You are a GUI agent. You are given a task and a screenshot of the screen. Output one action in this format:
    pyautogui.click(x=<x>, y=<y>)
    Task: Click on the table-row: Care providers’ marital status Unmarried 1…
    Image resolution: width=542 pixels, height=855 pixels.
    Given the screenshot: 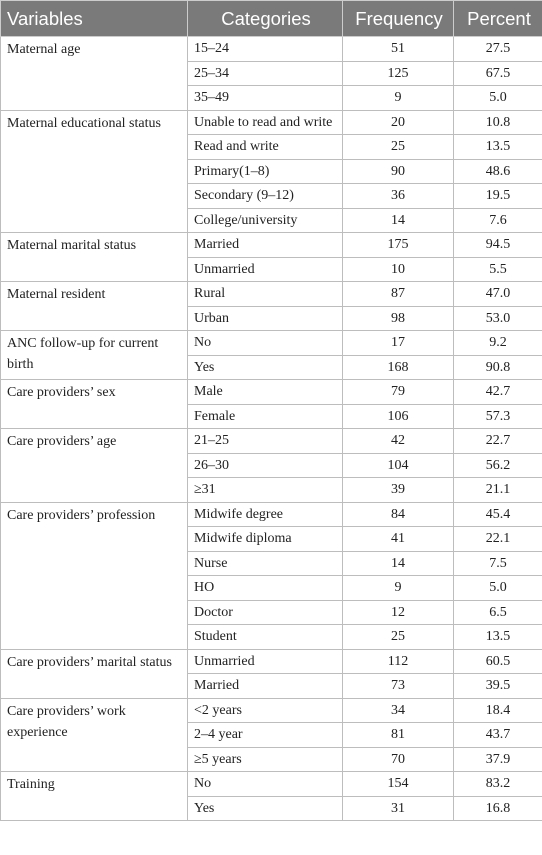 What is the action you would take?
    pyautogui.click(x=271, y=673)
    